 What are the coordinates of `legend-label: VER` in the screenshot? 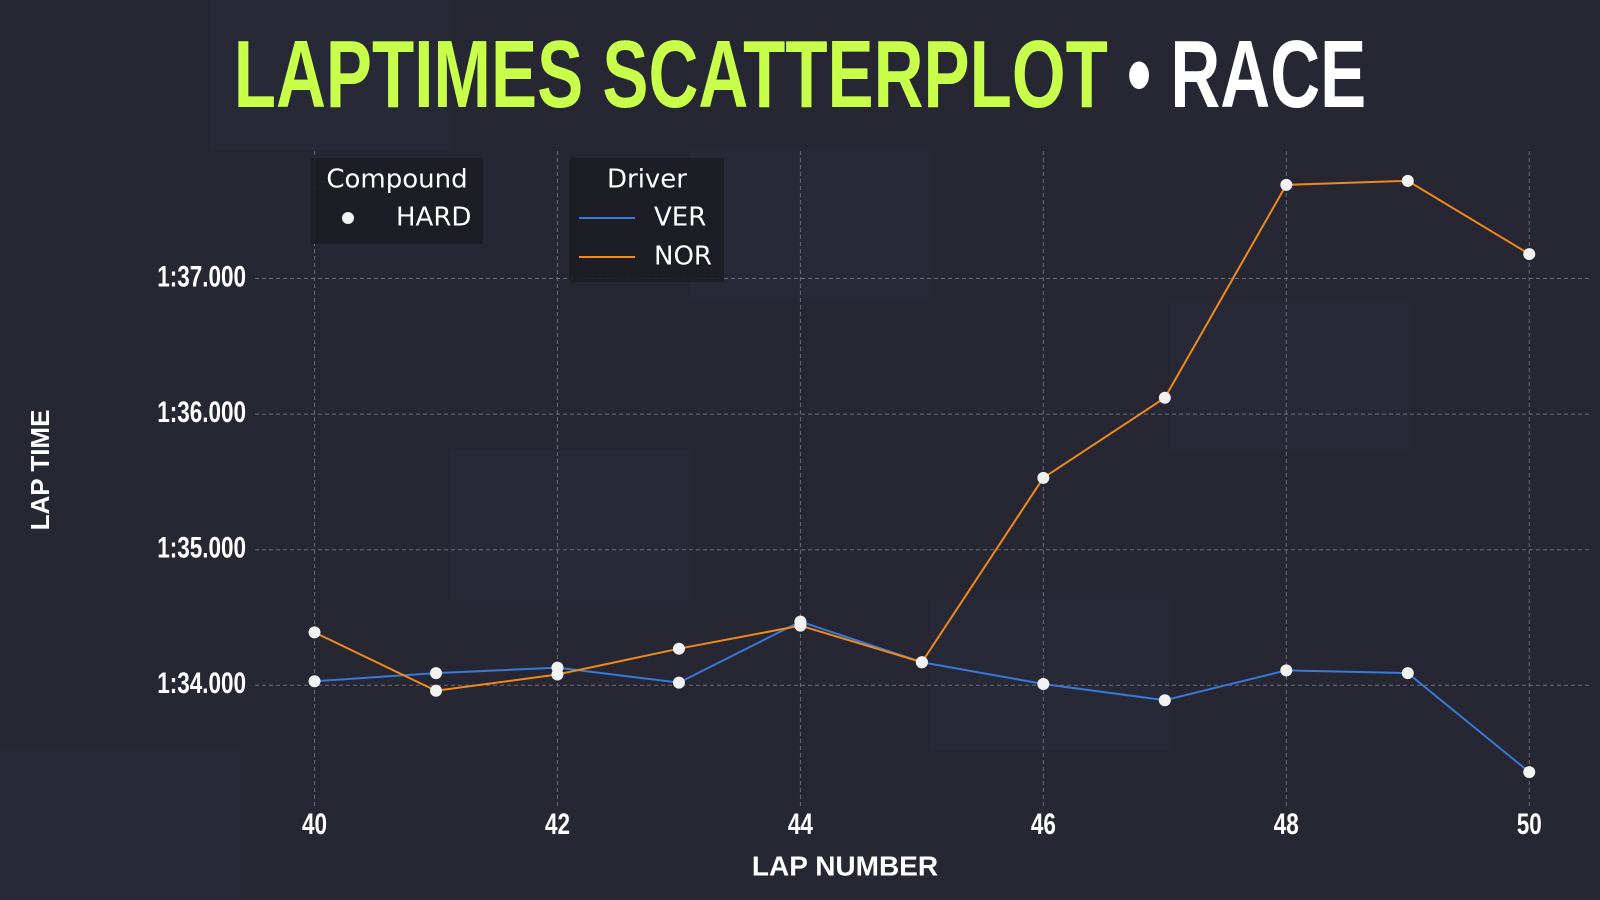 It's located at (680, 218).